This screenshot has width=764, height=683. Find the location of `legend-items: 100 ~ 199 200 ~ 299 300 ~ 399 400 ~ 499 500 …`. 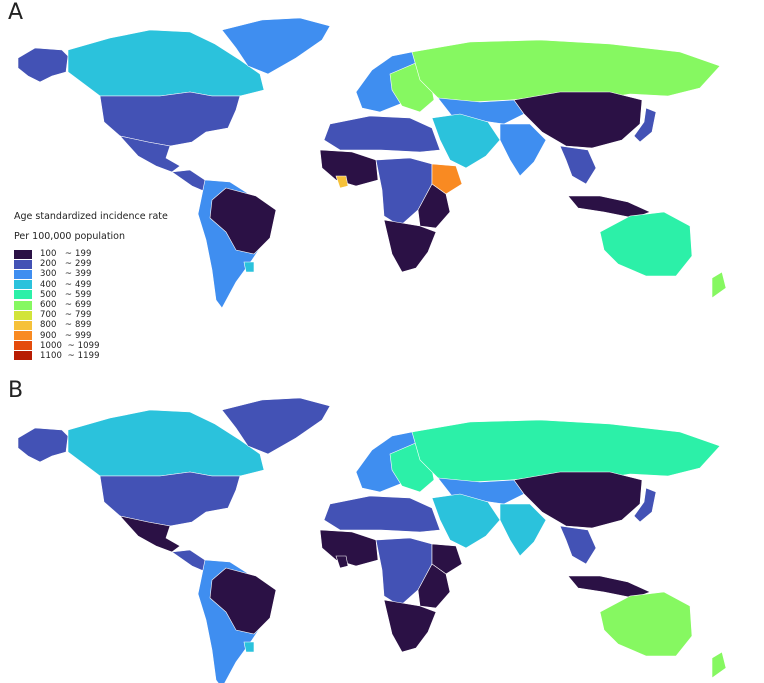

legend-items: 100 ~ 199 200 ~ 299 300 ~ 399 400 ~ 499 500 … is located at coordinates (91, 305).